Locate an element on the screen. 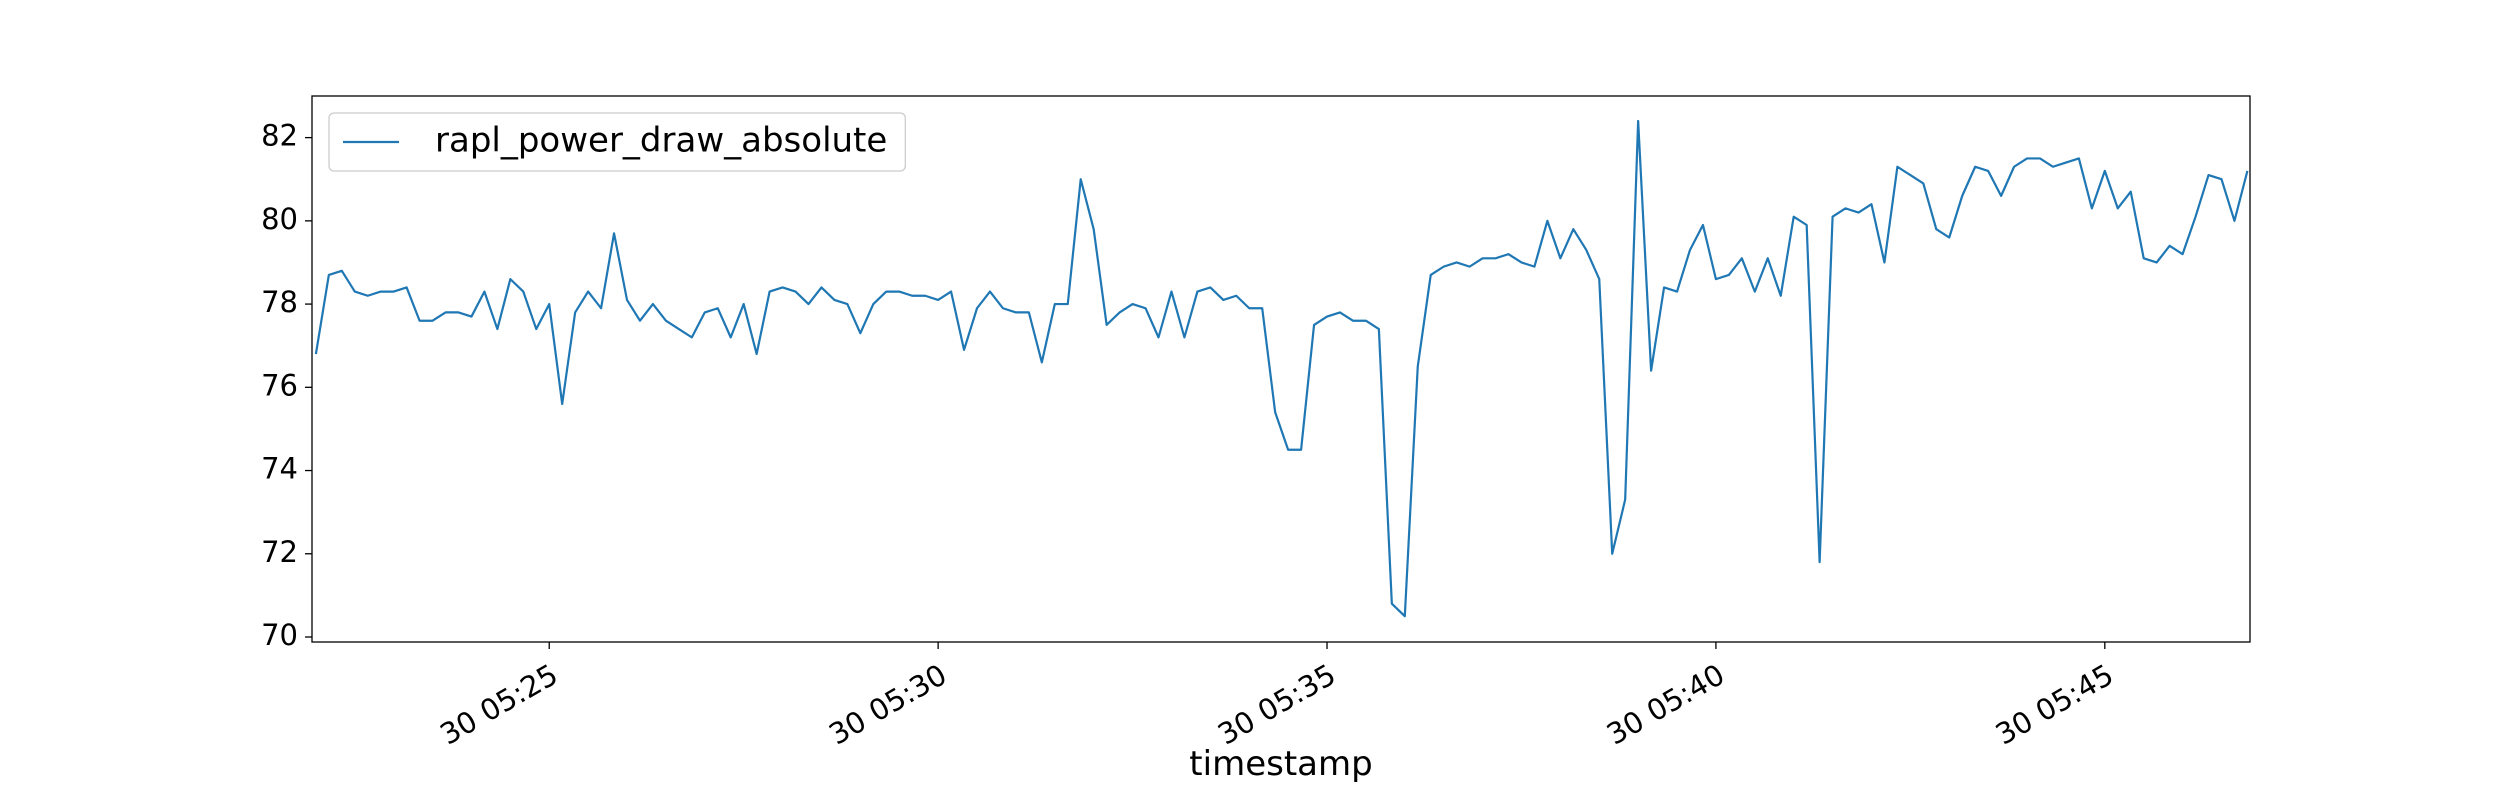 The width and height of the screenshot is (2500, 800). y-tick-label: 78 is located at coordinates (279, 302).